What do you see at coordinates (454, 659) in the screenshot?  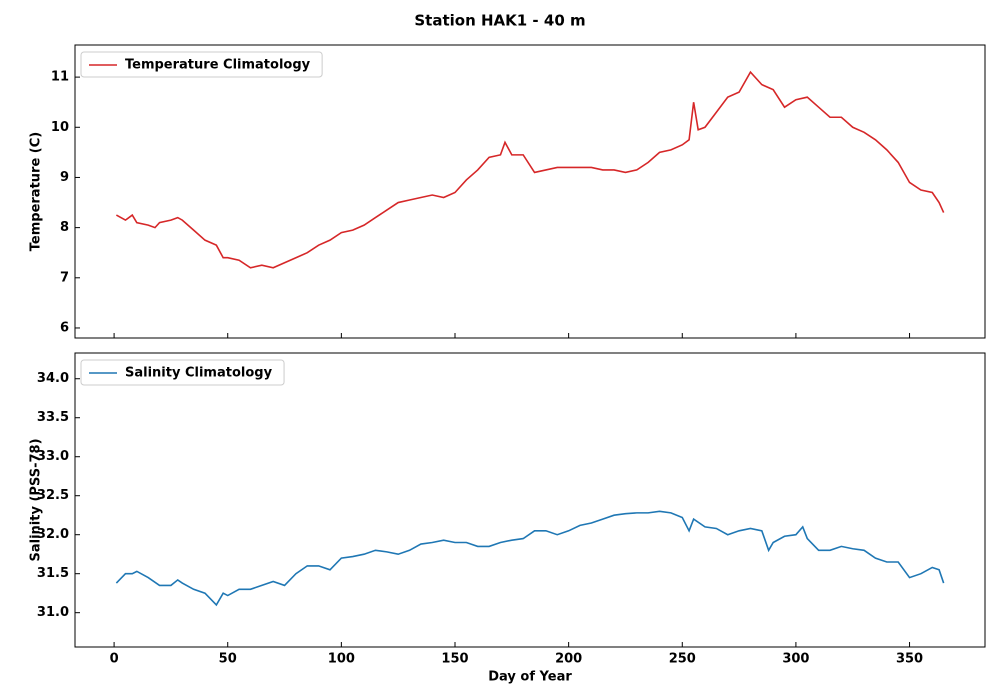 I see `x-tick-label: 150` at bounding box center [454, 659].